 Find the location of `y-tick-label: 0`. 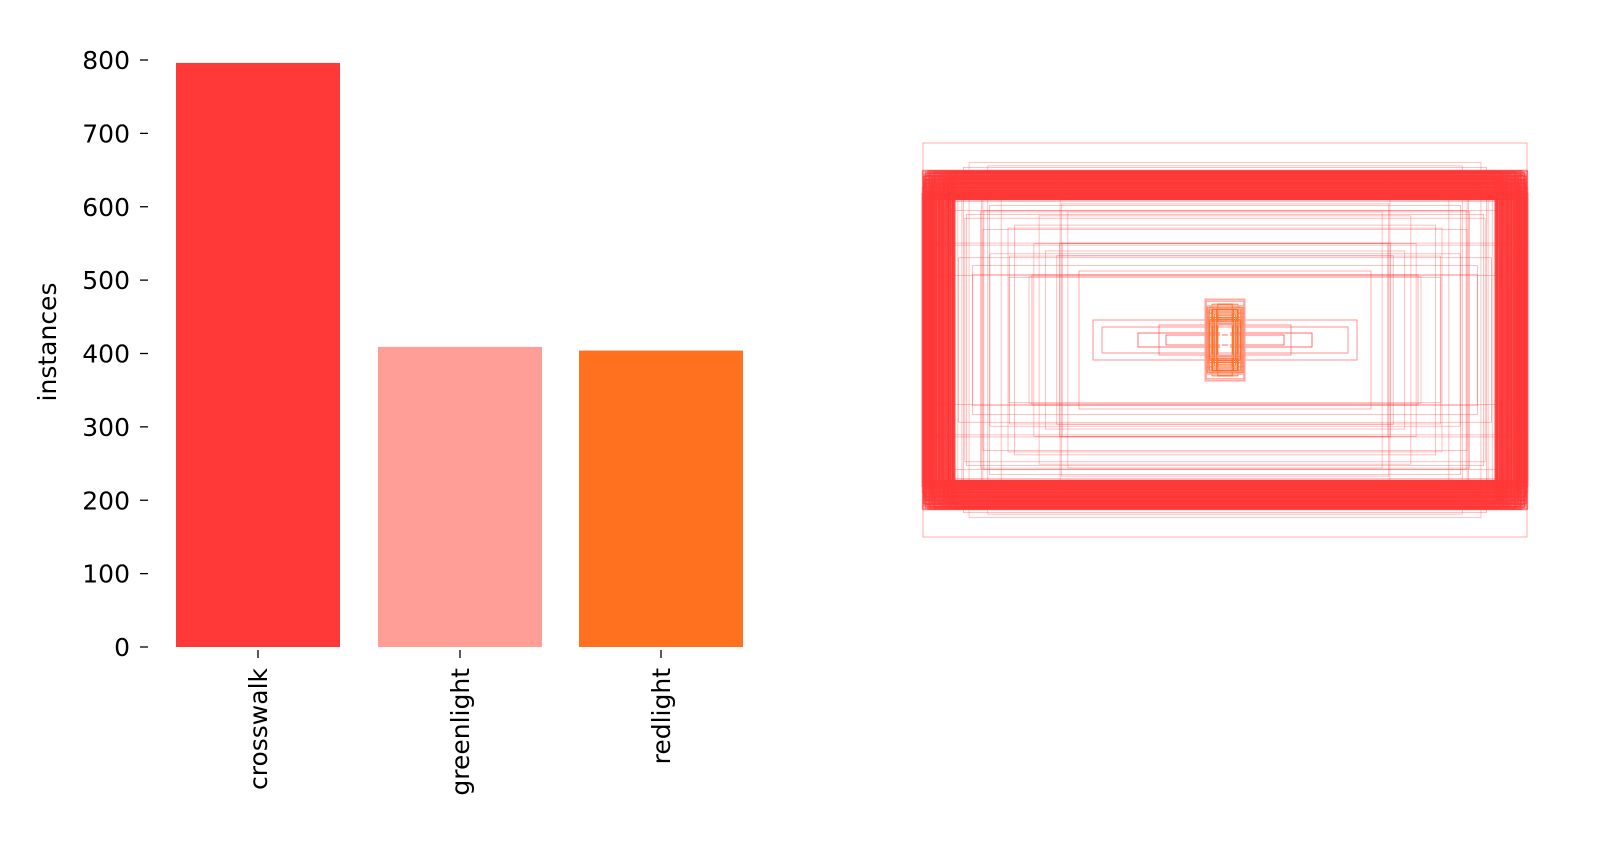

y-tick-label: 0 is located at coordinates (122, 647).